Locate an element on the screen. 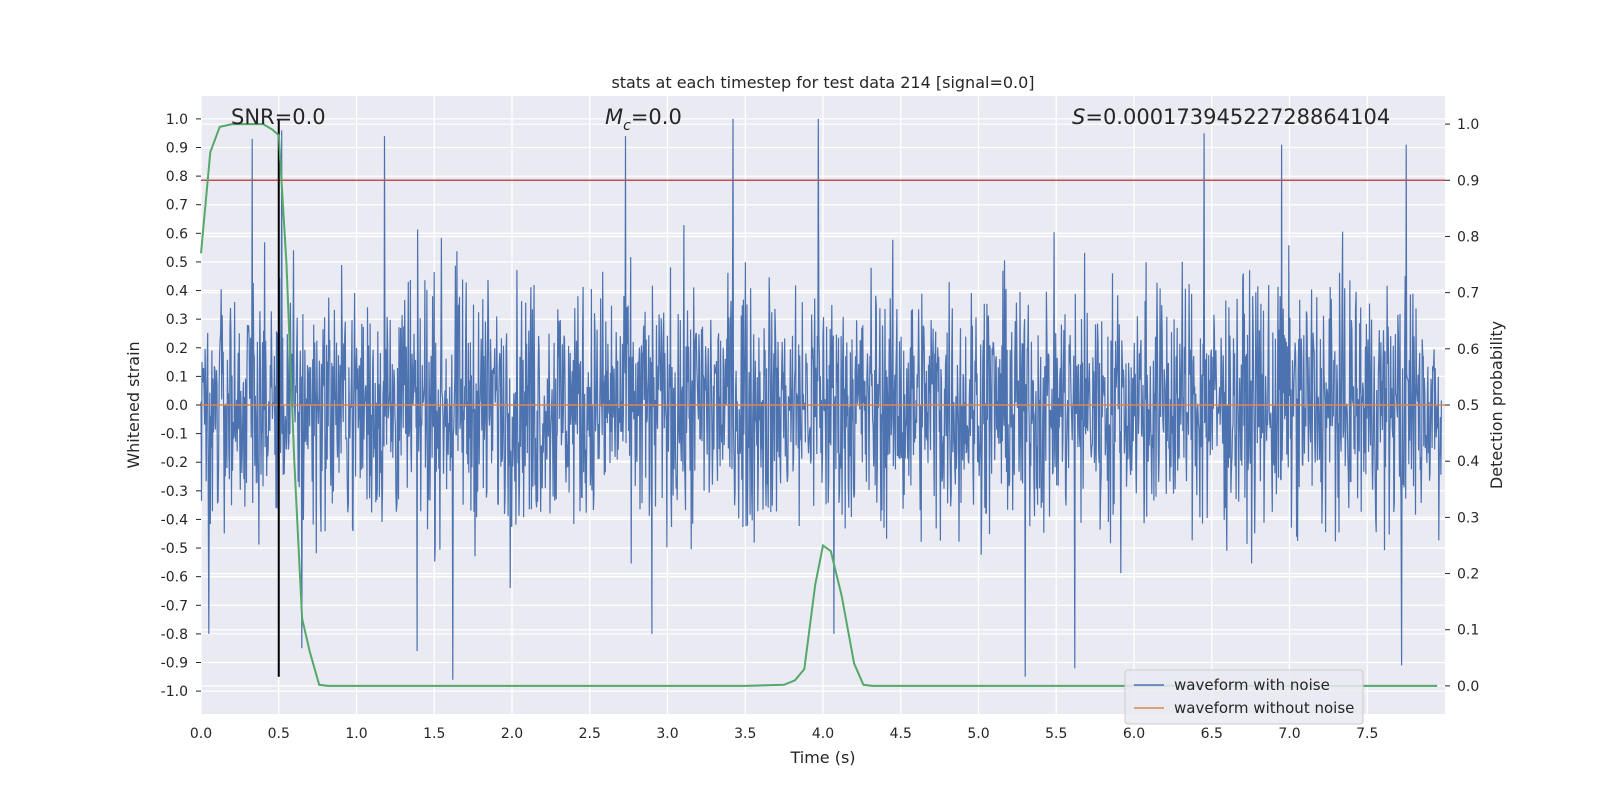  left-y-tick-label: 0.6 is located at coordinates (177, 234).